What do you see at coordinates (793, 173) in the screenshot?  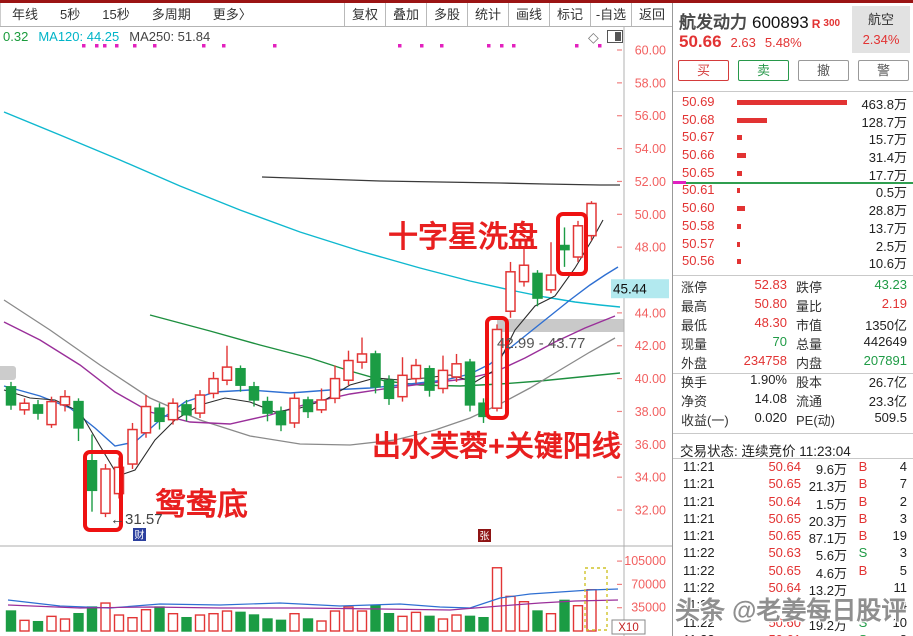 I see `order-book-row: 50.65 17.7万` at bounding box center [793, 173].